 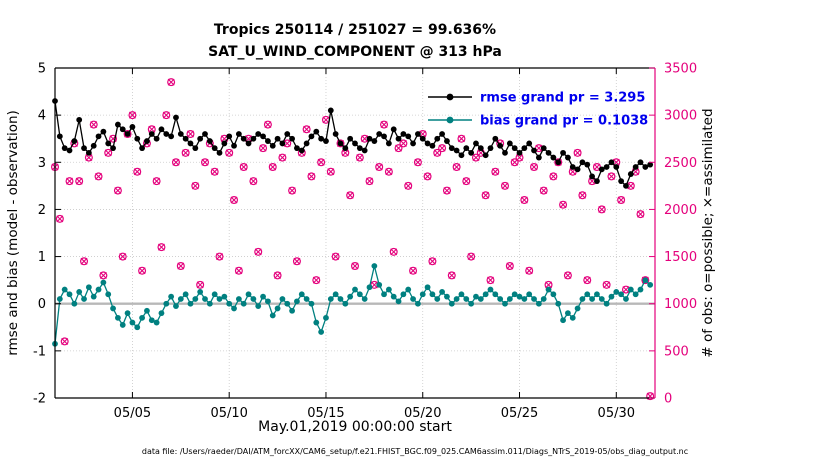 What do you see at coordinates (616, 413) in the screenshot?
I see `x-axis-tick-label: 05/30` at bounding box center [616, 413].